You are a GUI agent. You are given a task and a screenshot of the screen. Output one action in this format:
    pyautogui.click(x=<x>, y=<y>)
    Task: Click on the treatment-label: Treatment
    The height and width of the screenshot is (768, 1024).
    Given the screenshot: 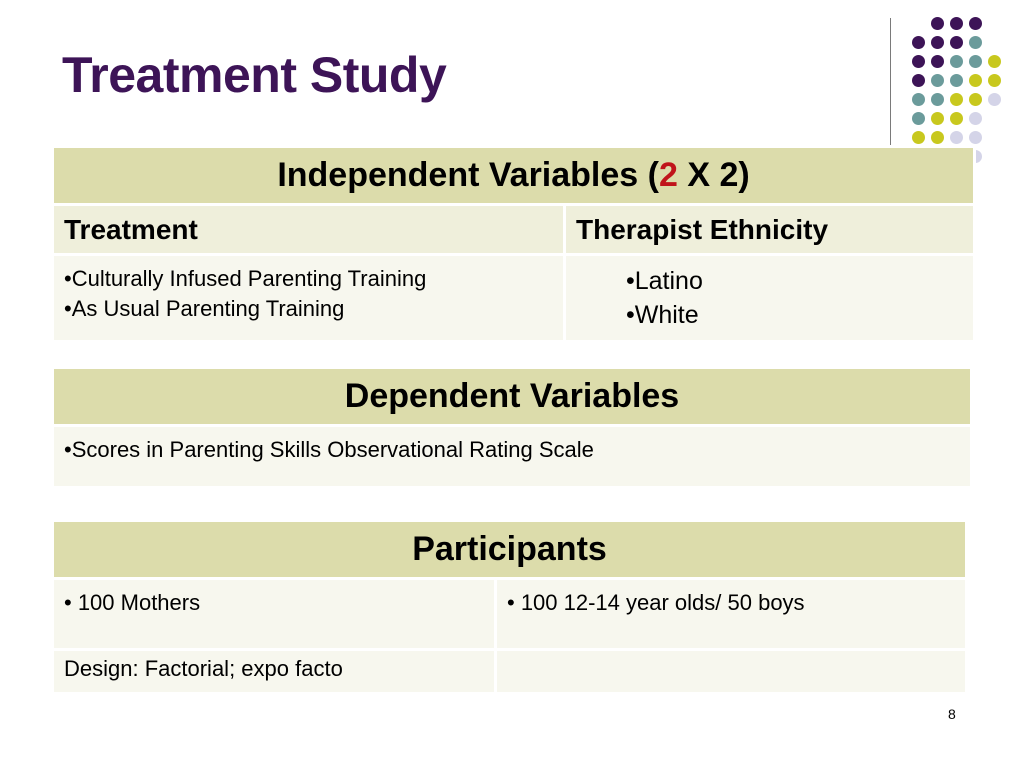 What is the action you would take?
    pyautogui.click(x=308, y=229)
    